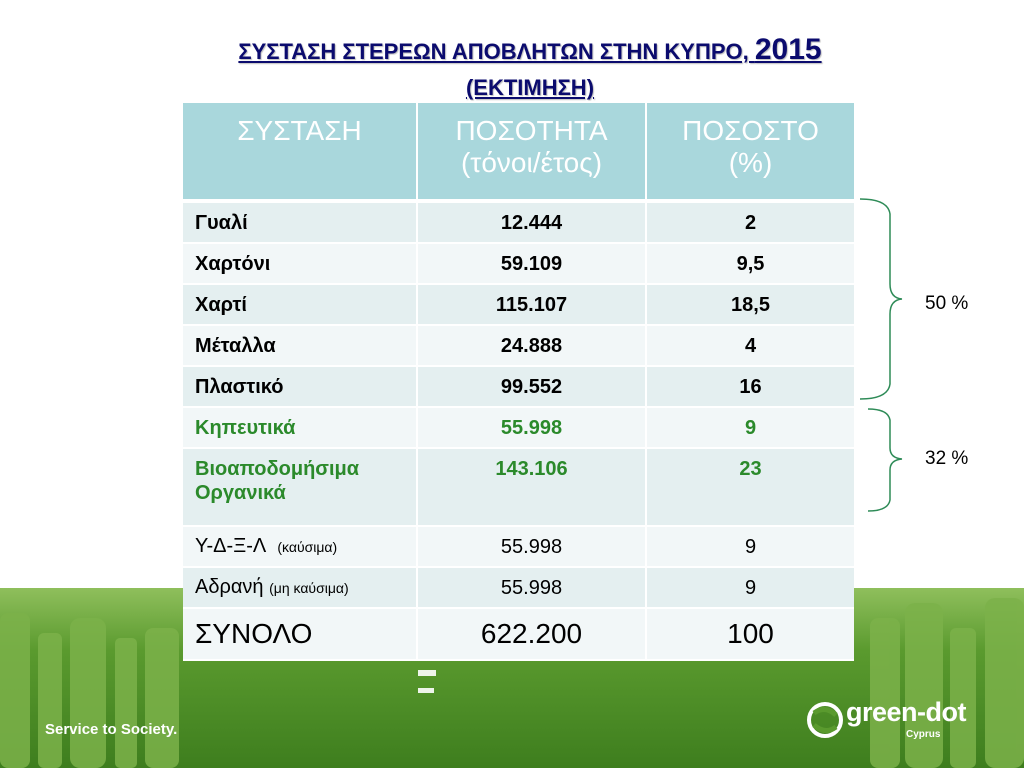 Image resolution: width=1024 pixels, height=768 pixels. I want to click on row-note: (καύσιμα), so click(307, 547).